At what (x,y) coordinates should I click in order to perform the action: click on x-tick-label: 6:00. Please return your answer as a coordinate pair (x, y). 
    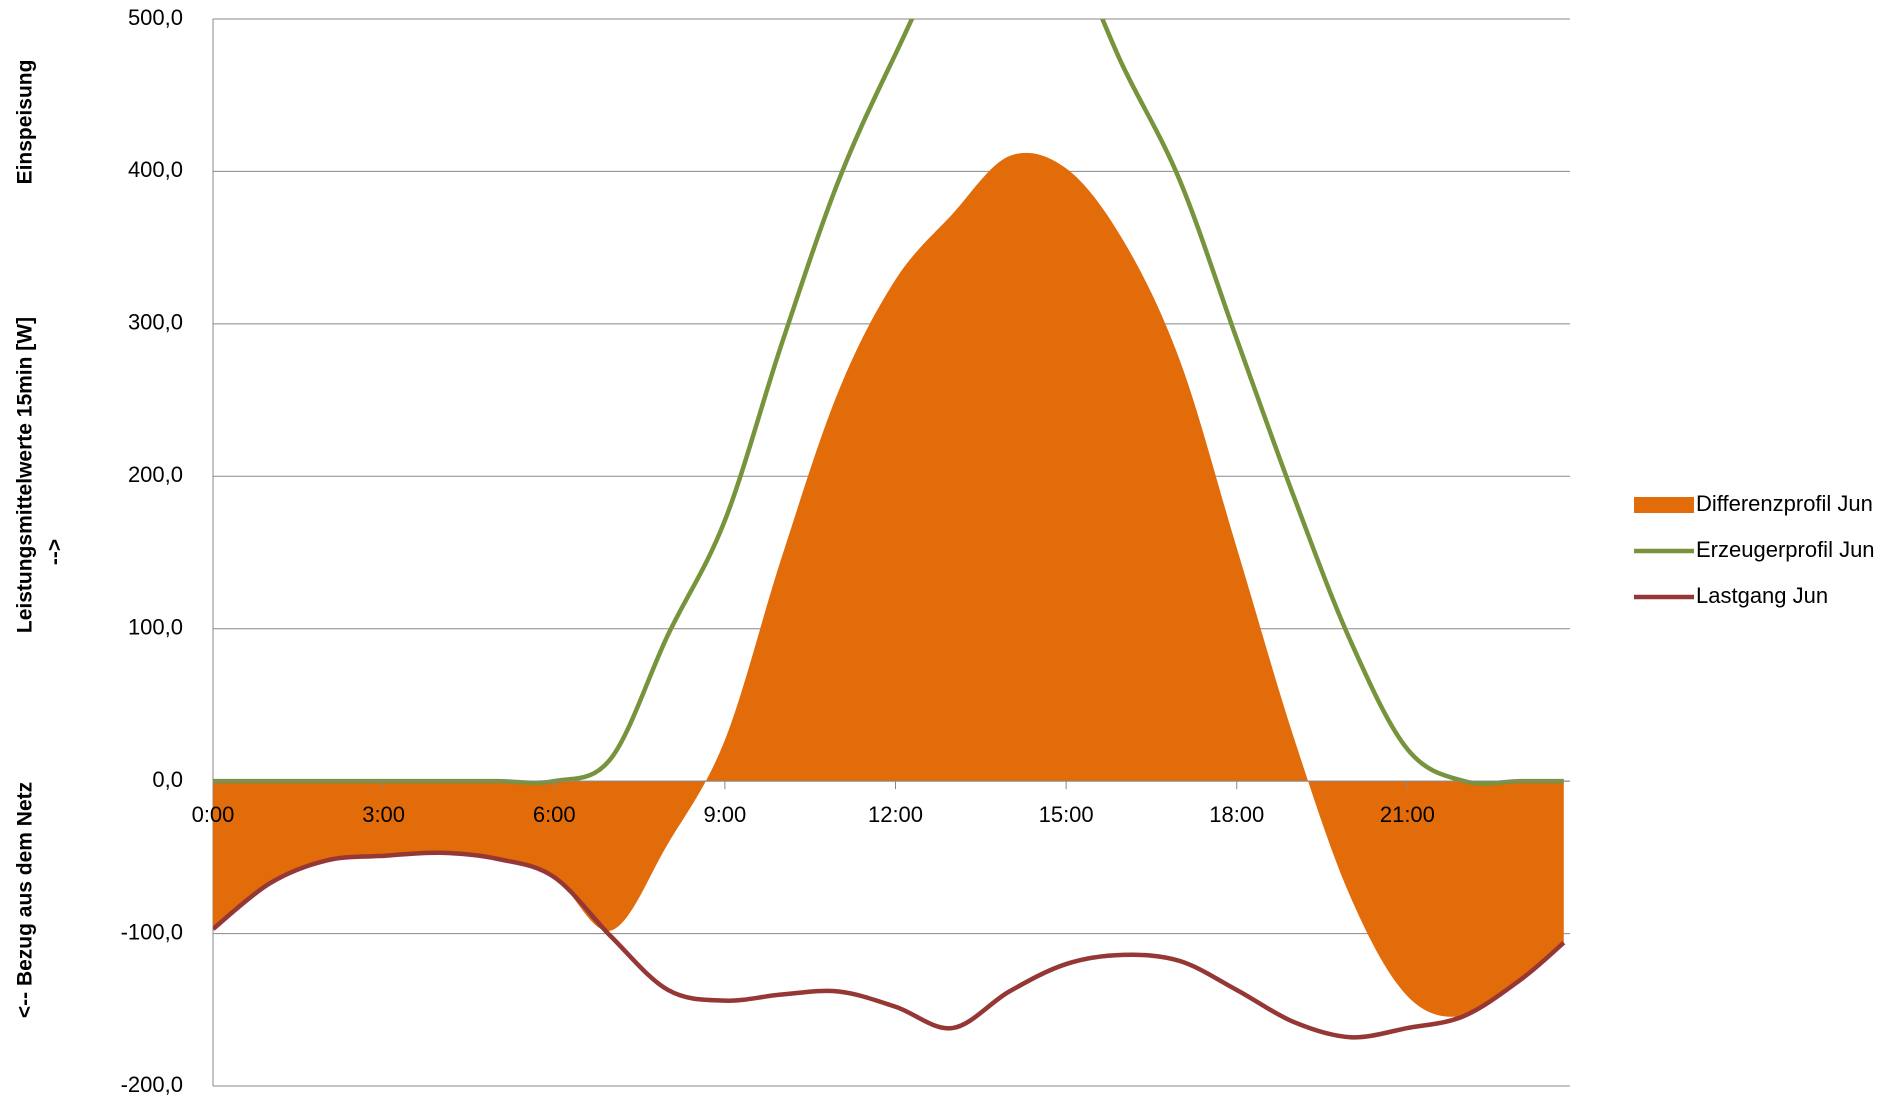
    Looking at the image, I should click on (554, 814).